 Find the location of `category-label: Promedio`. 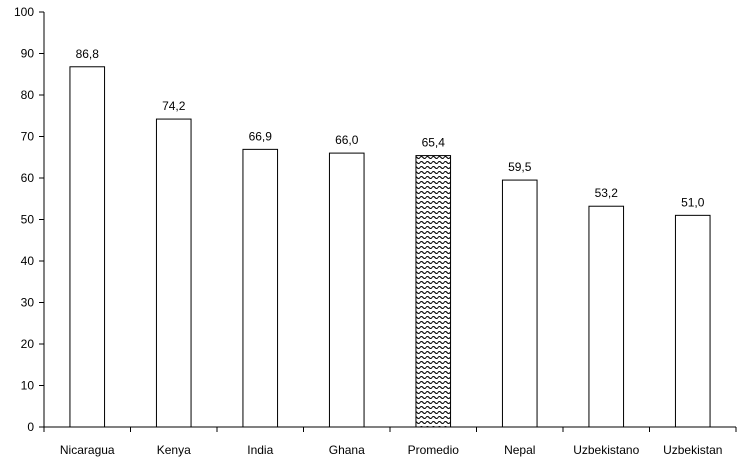

category-label: Promedio is located at coordinates (434, 450).